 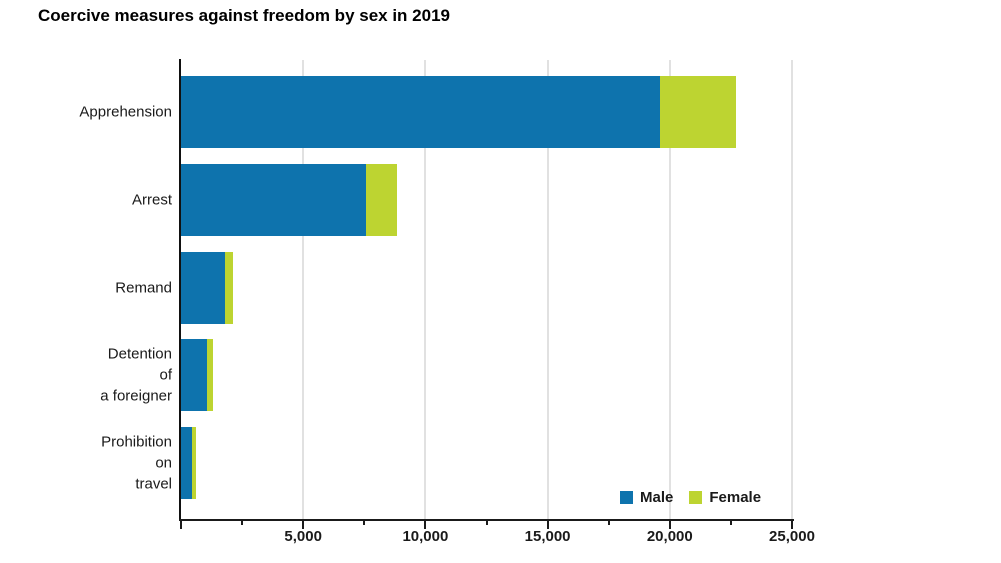 What do you see at coordinates (180, 290) in the screenshot?
I see `y-axis-line` at bounding box center [180, 290].